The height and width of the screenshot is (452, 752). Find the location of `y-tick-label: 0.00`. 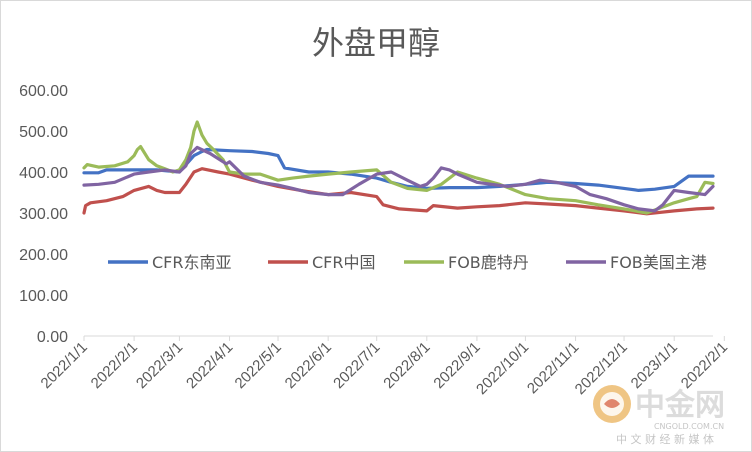

y-tick-label: 0.00 is located at coordinates (52, 337).